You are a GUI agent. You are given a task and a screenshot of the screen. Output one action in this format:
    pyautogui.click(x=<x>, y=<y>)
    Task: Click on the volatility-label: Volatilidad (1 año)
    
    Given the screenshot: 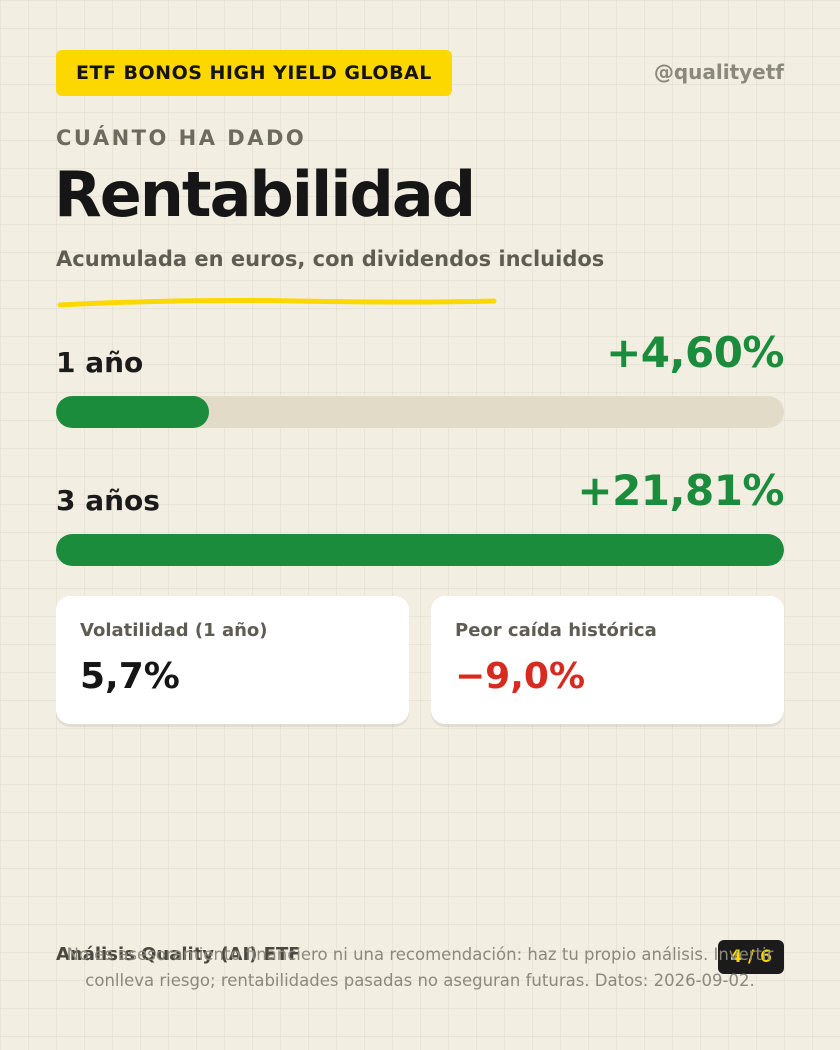 What is the action you would take?
    pyautogui.click(x=174, y=630)
    